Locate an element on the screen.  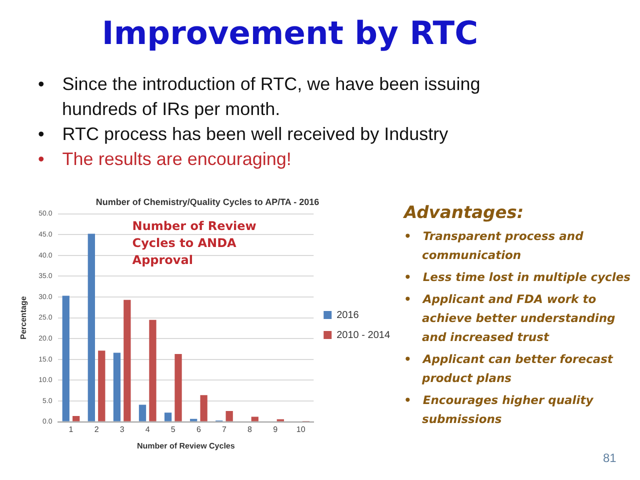
x-tick-label: 7 is located at coordinates (225, 429).